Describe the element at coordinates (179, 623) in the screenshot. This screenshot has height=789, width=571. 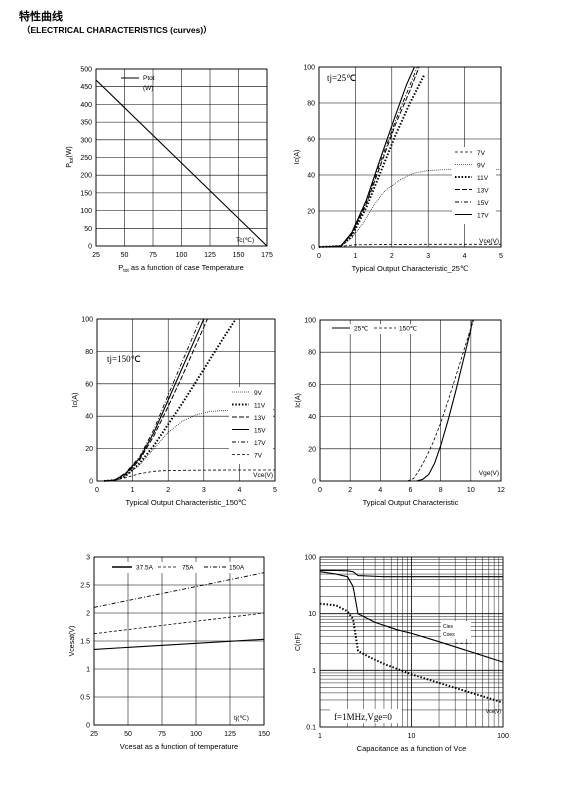
I see `series-line-75A` at that location.